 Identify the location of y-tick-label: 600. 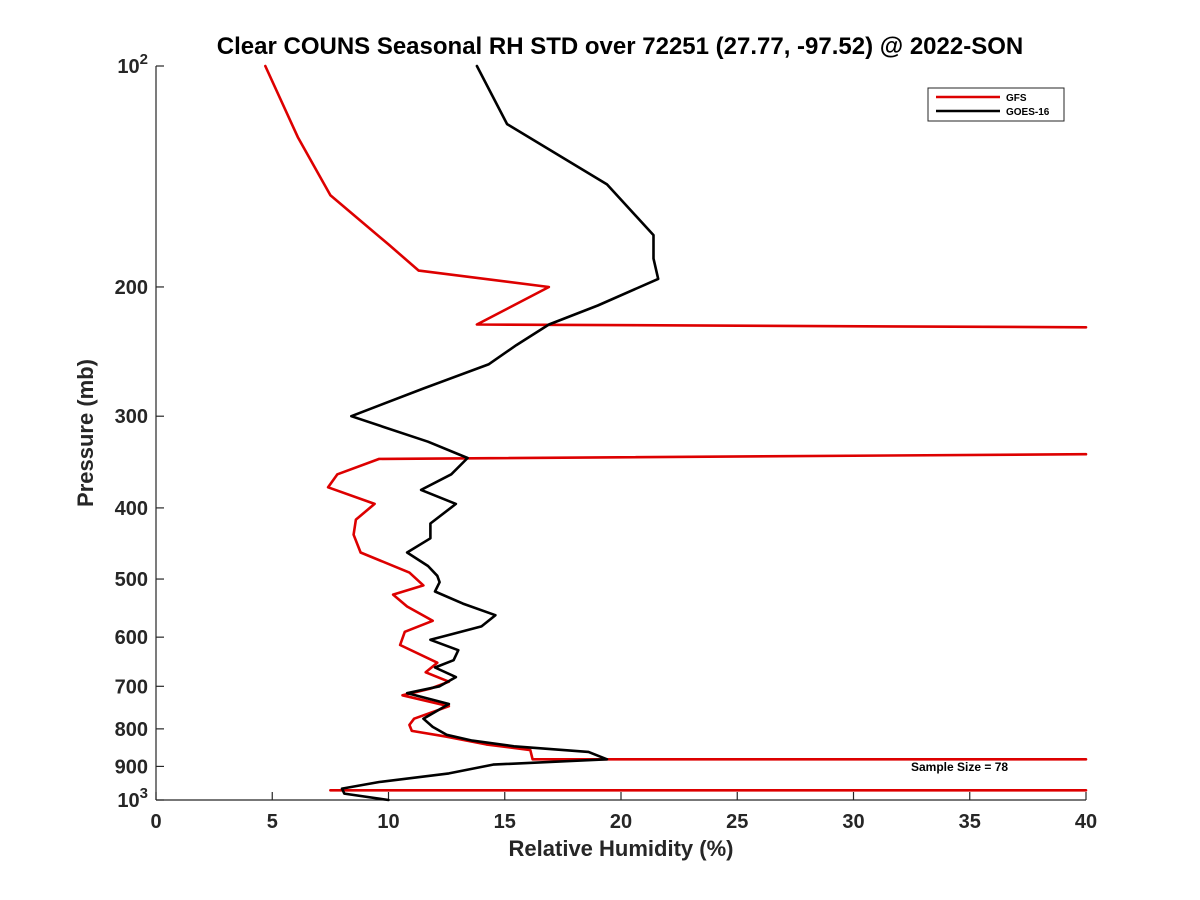
(131, 638).